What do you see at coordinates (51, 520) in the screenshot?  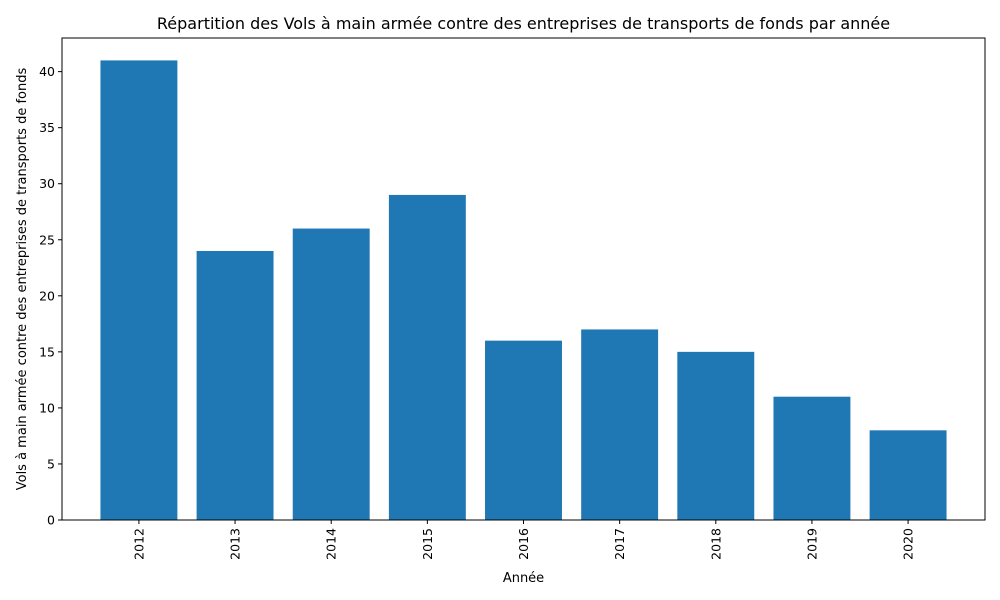 I see `y-tick-label-0: 0` at bounding box center [51, 520].